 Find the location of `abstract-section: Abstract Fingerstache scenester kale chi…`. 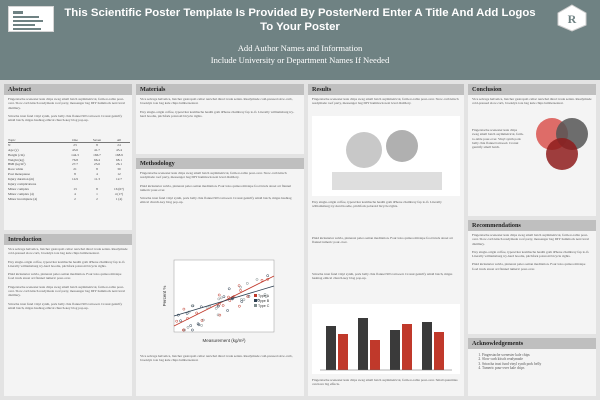

abstract-section: Abstract Fingerstache scenester kale chi… is located at coordinates (68, 157).